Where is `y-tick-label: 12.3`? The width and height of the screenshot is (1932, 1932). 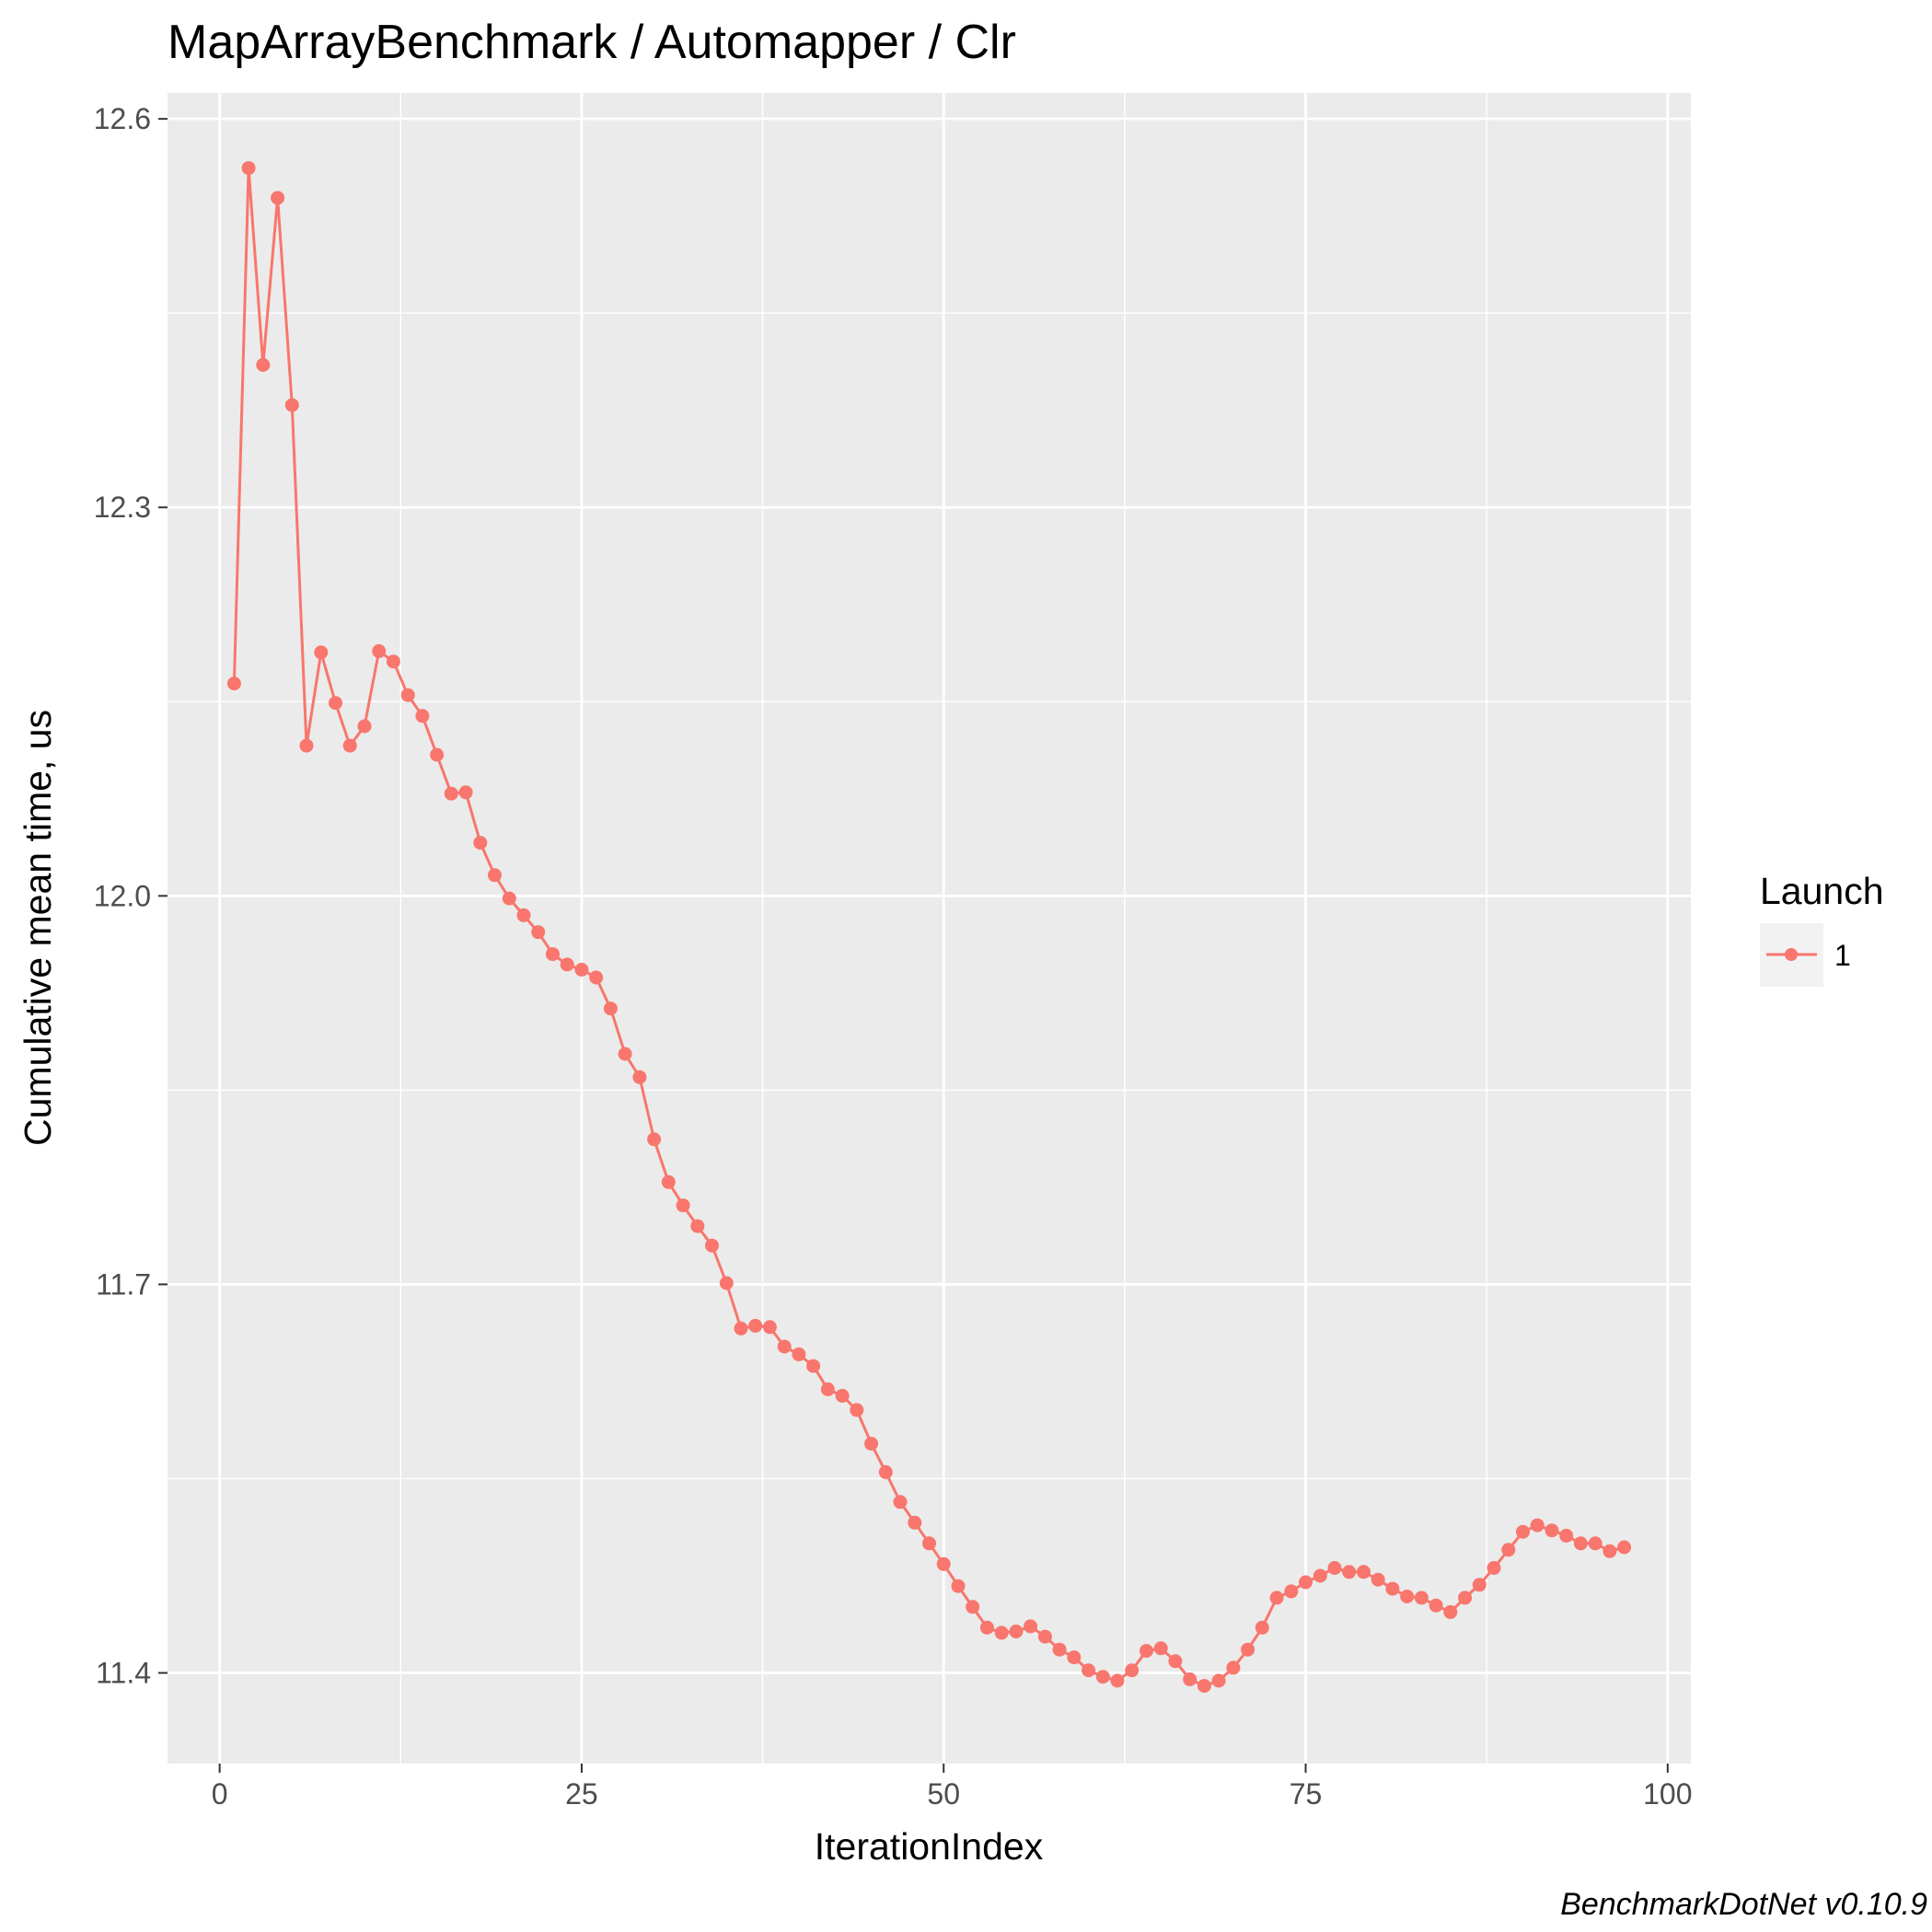
y-tick-label: 12.3 is located at coordinates (122, 508).